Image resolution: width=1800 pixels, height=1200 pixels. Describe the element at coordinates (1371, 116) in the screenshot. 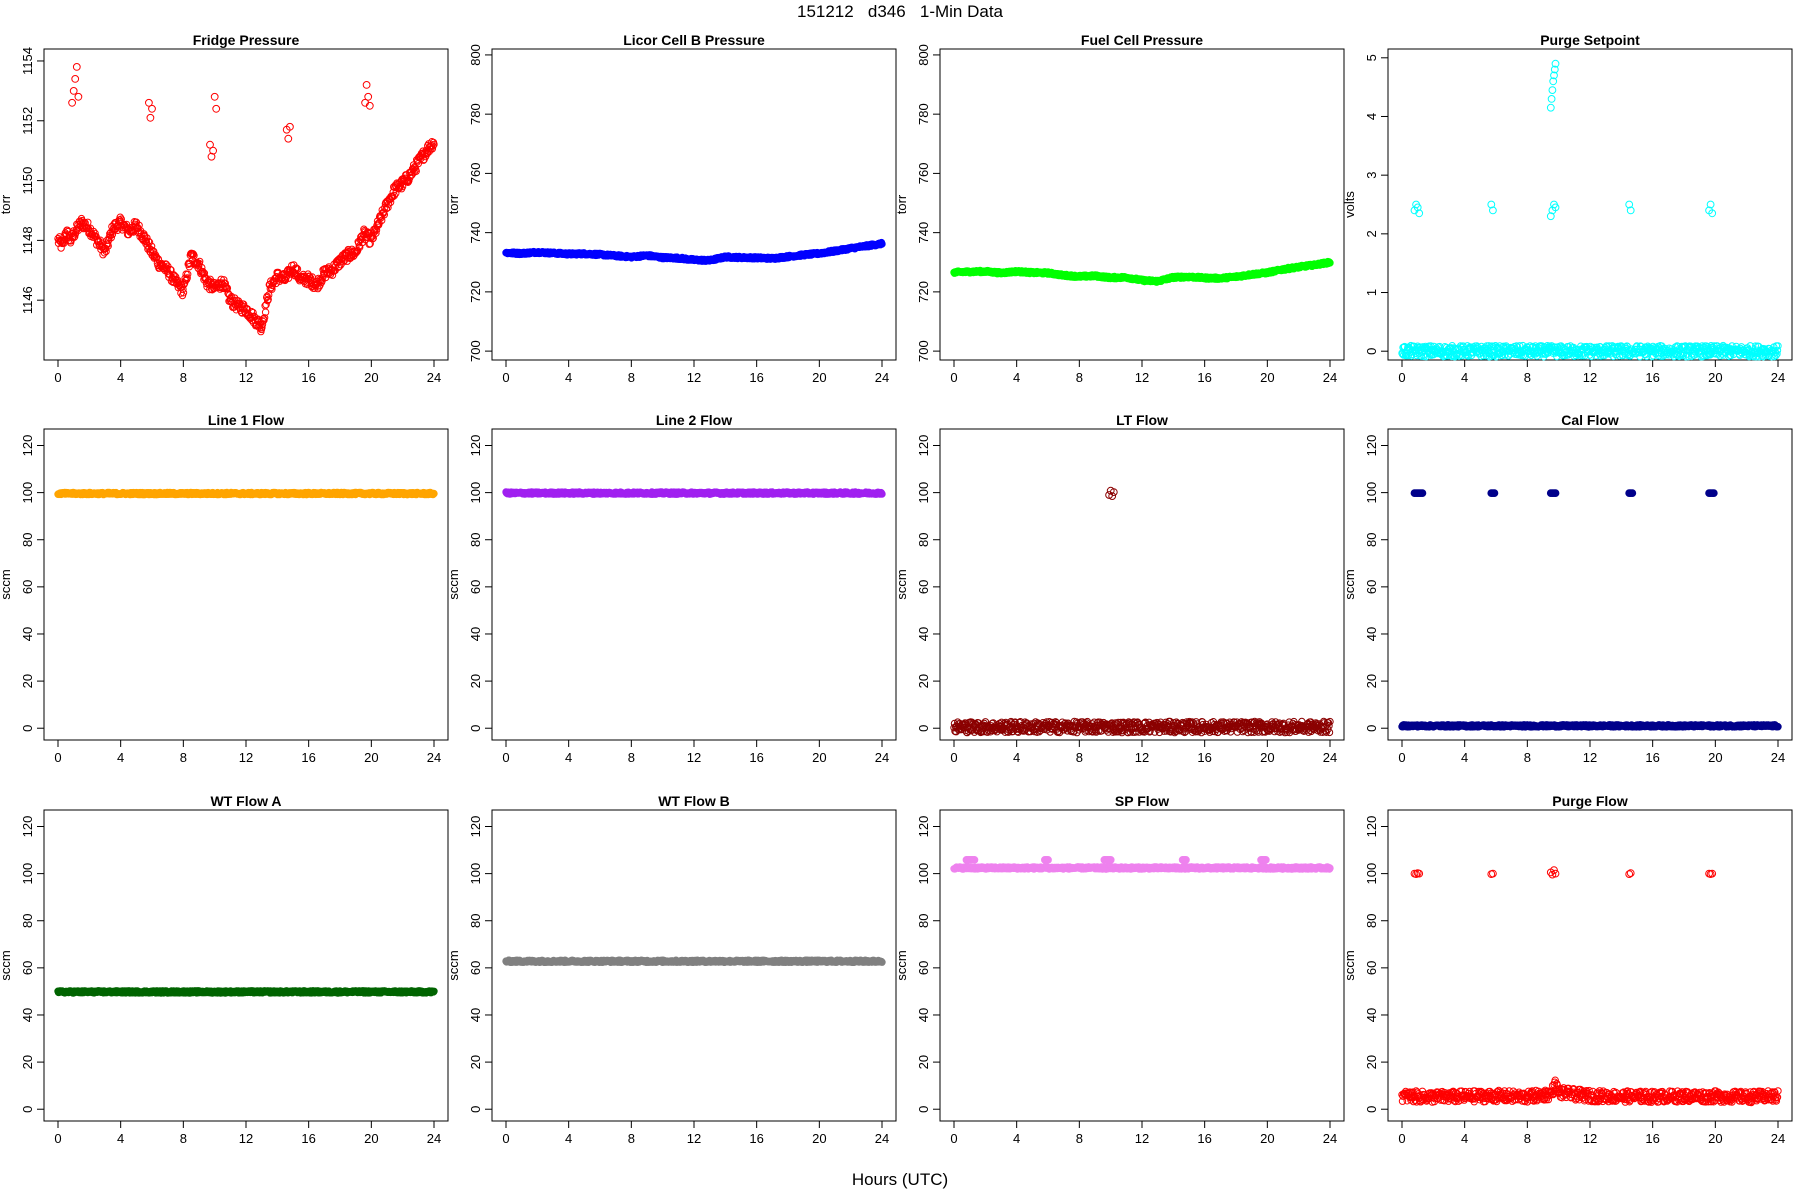

I see `y-tick-label: 4` at that location.